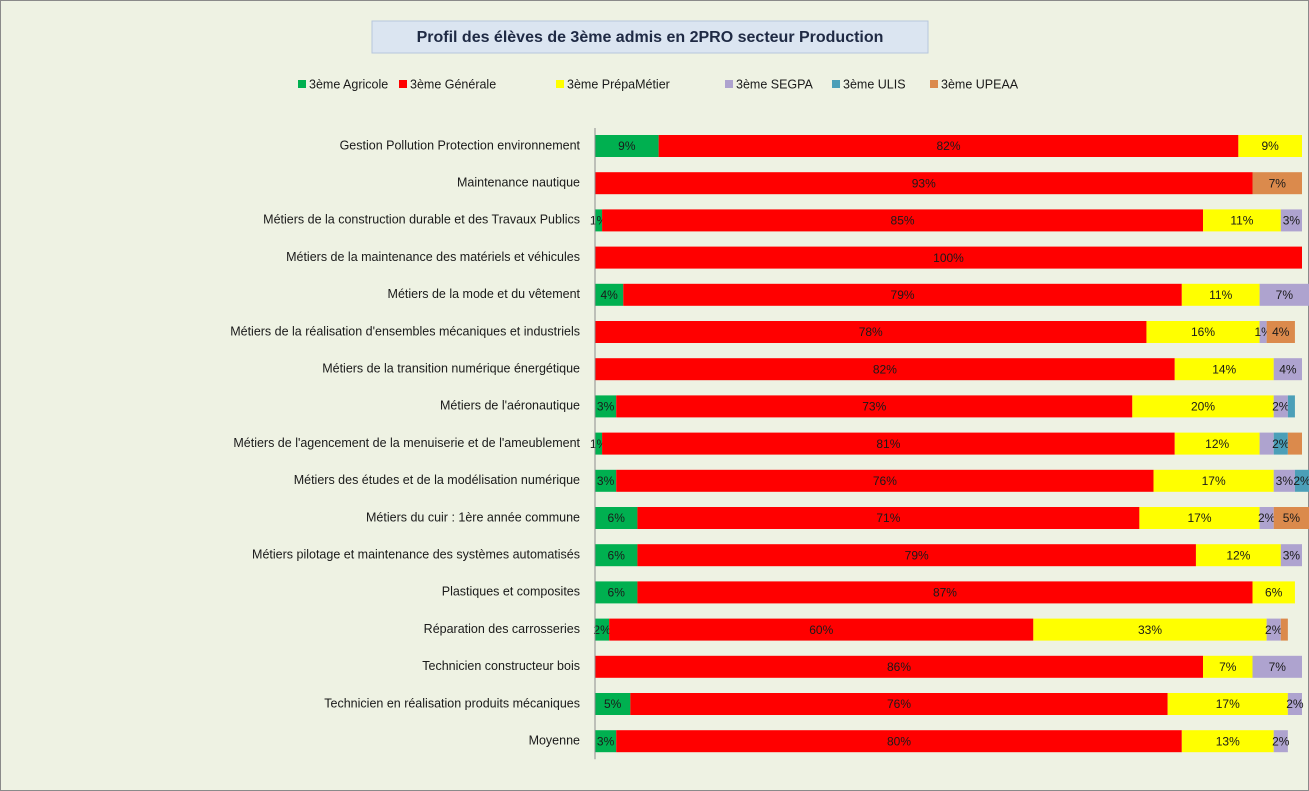 This screenshot has height=791, width=1309. Describe the element at coordinates (1228, 704) in the screenshot. I see `data-label: 17%` at that location.